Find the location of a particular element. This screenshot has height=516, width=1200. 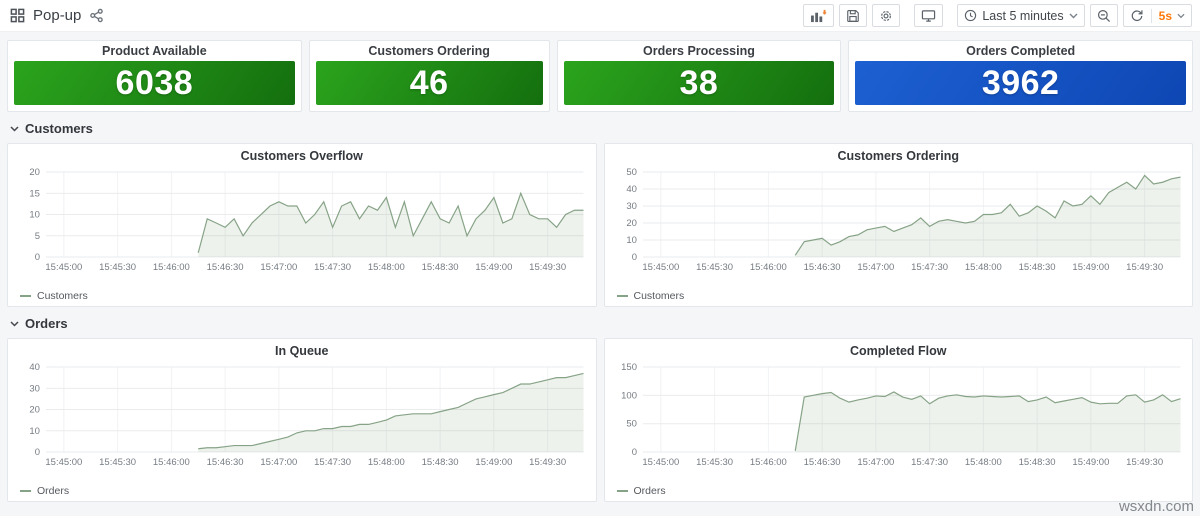

svg-text: 20 is located at coordinates (34, 410).